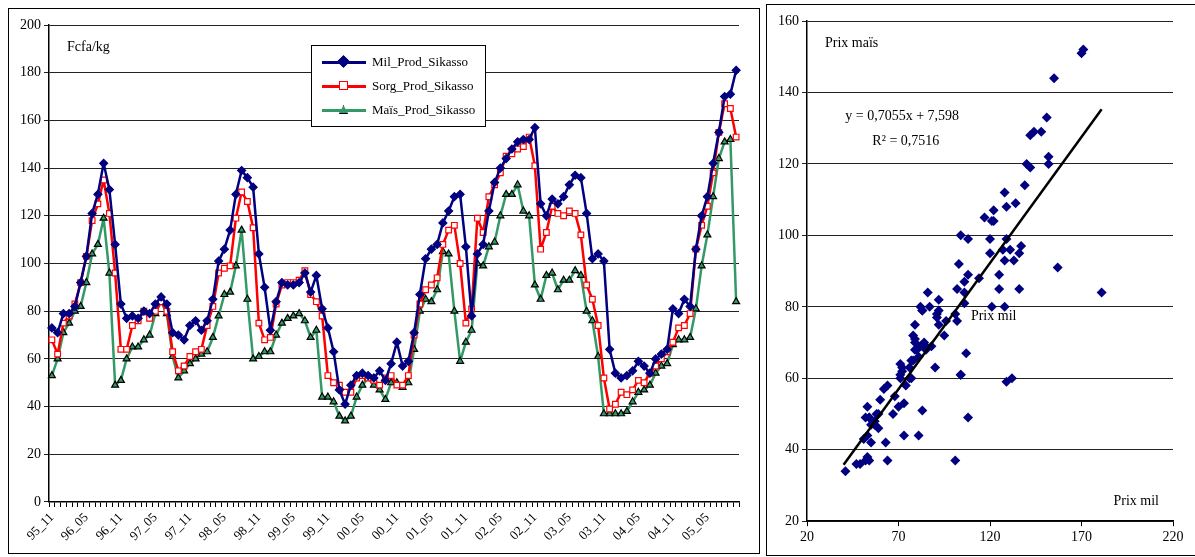 The height and width of the screenshot is (557, 1195). I want to click on legend-label: Maïs_Prod_Sikasso, so click(424, 110).